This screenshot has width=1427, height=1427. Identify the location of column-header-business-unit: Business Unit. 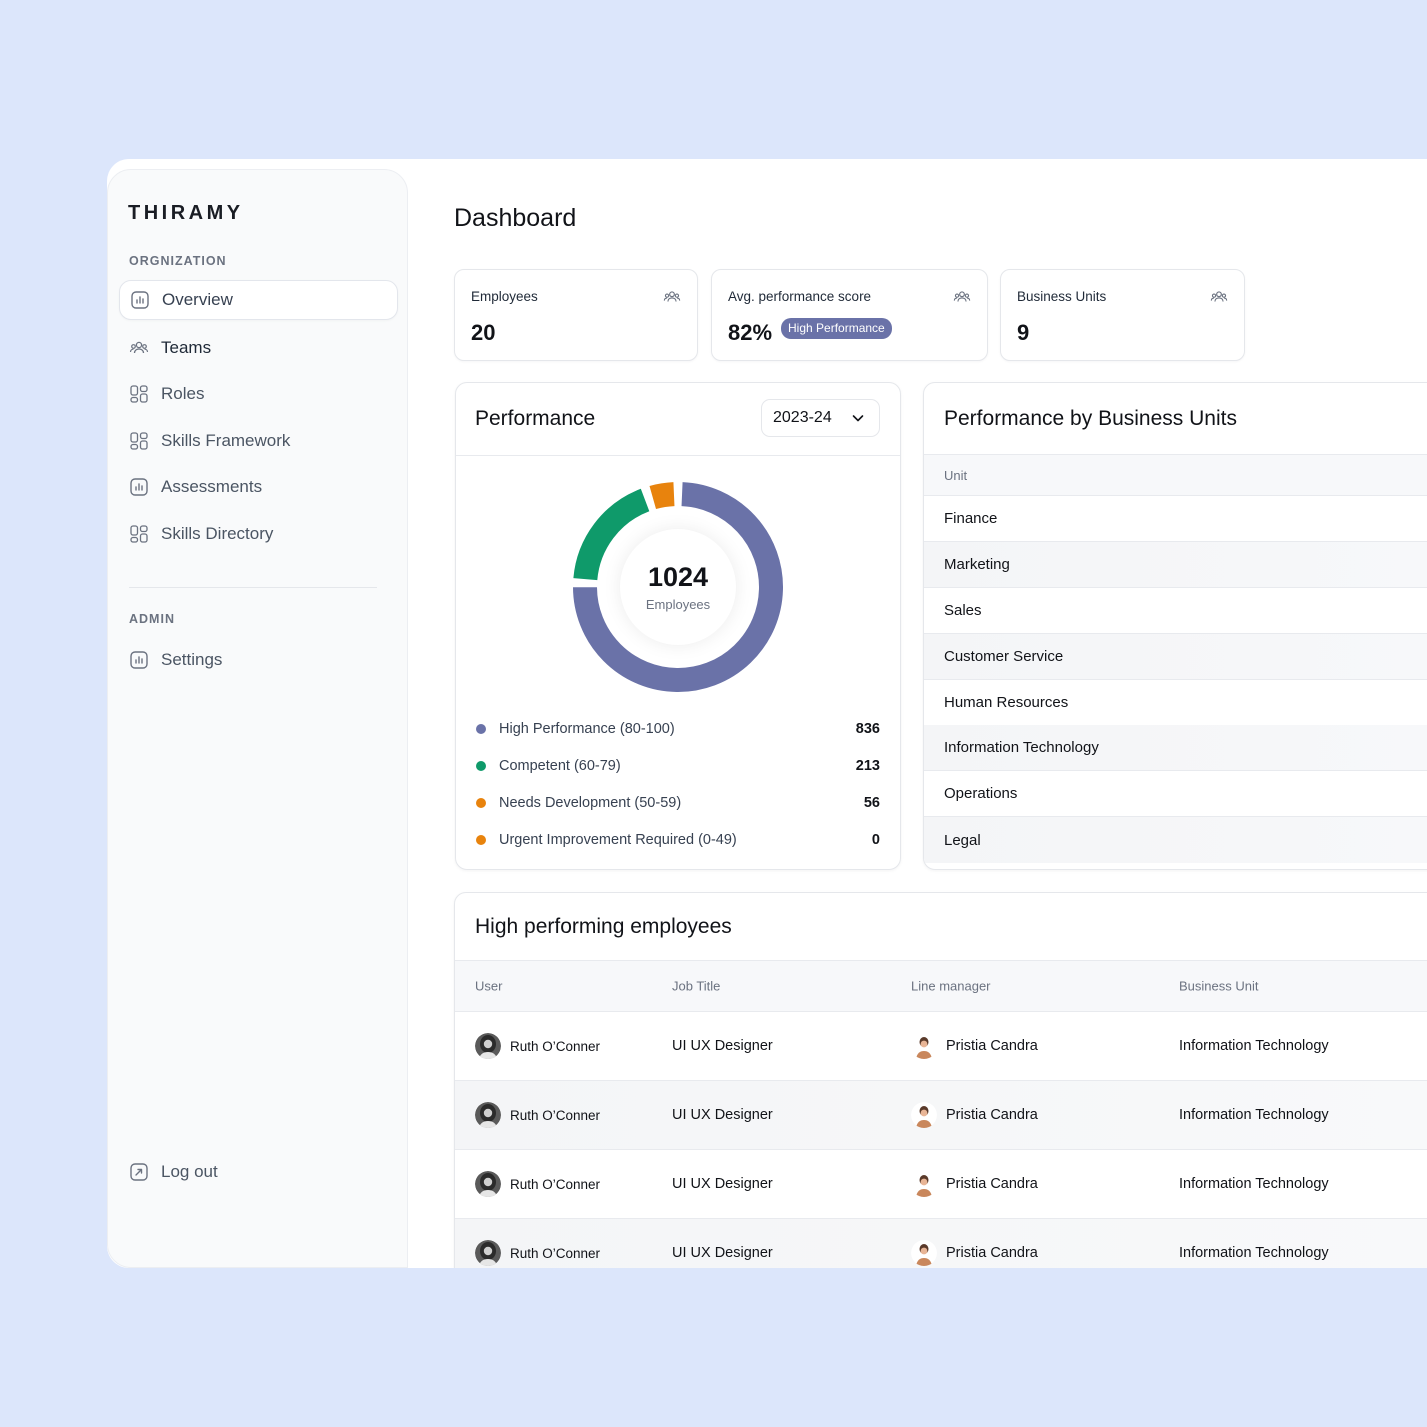
(1219, 986).